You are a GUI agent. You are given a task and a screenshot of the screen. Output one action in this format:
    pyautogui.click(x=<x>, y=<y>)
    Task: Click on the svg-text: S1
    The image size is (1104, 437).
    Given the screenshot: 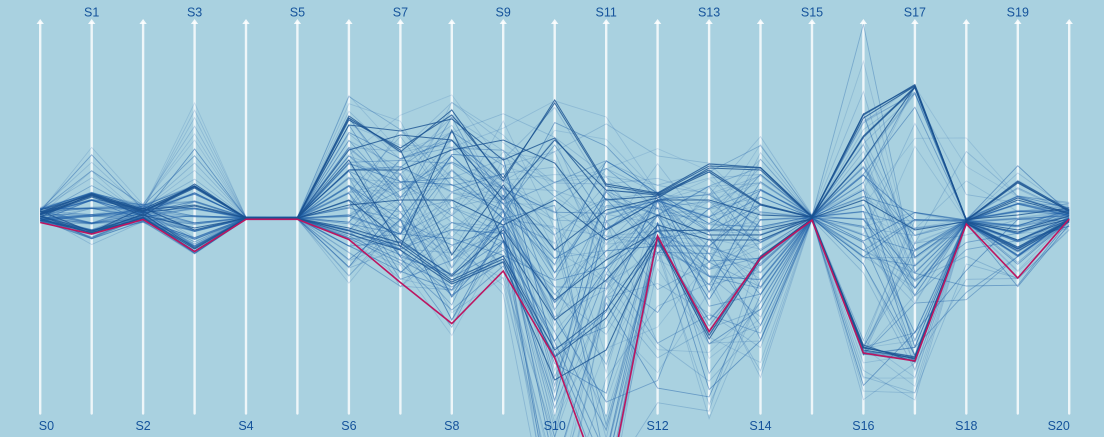 What is the action you would take?
    pyautogui.click(x=91, y=13)
    